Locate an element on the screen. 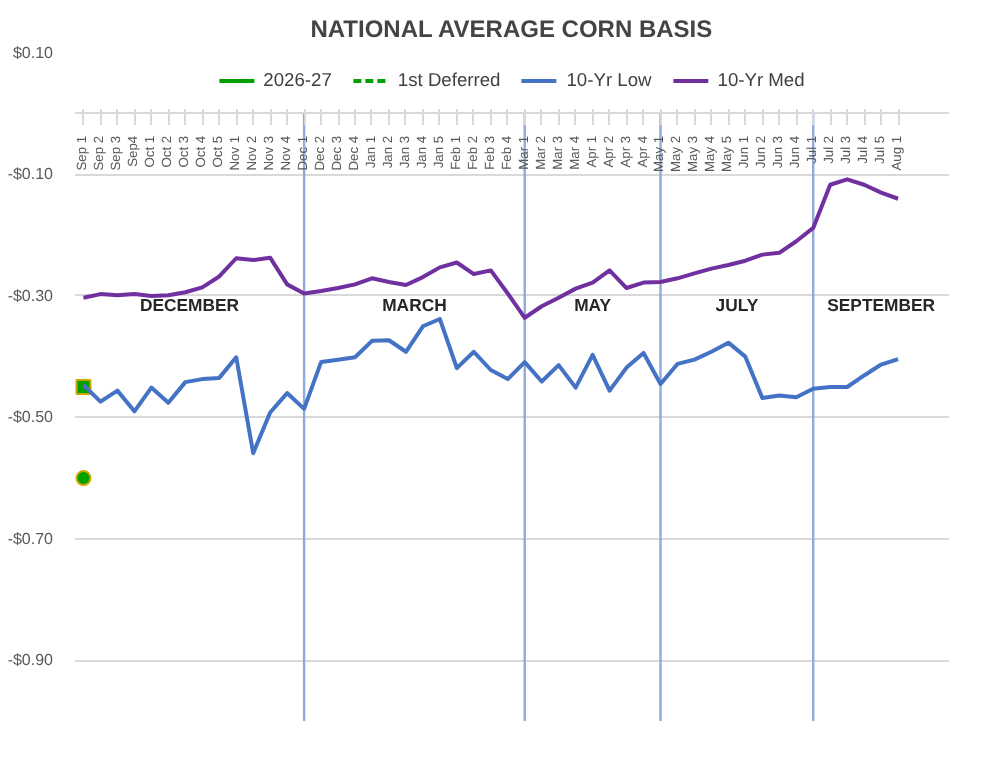 The height and width of the screenshot is (766, 1000). y-tick-label: -$0.30 is located at coordinates (31, 295).